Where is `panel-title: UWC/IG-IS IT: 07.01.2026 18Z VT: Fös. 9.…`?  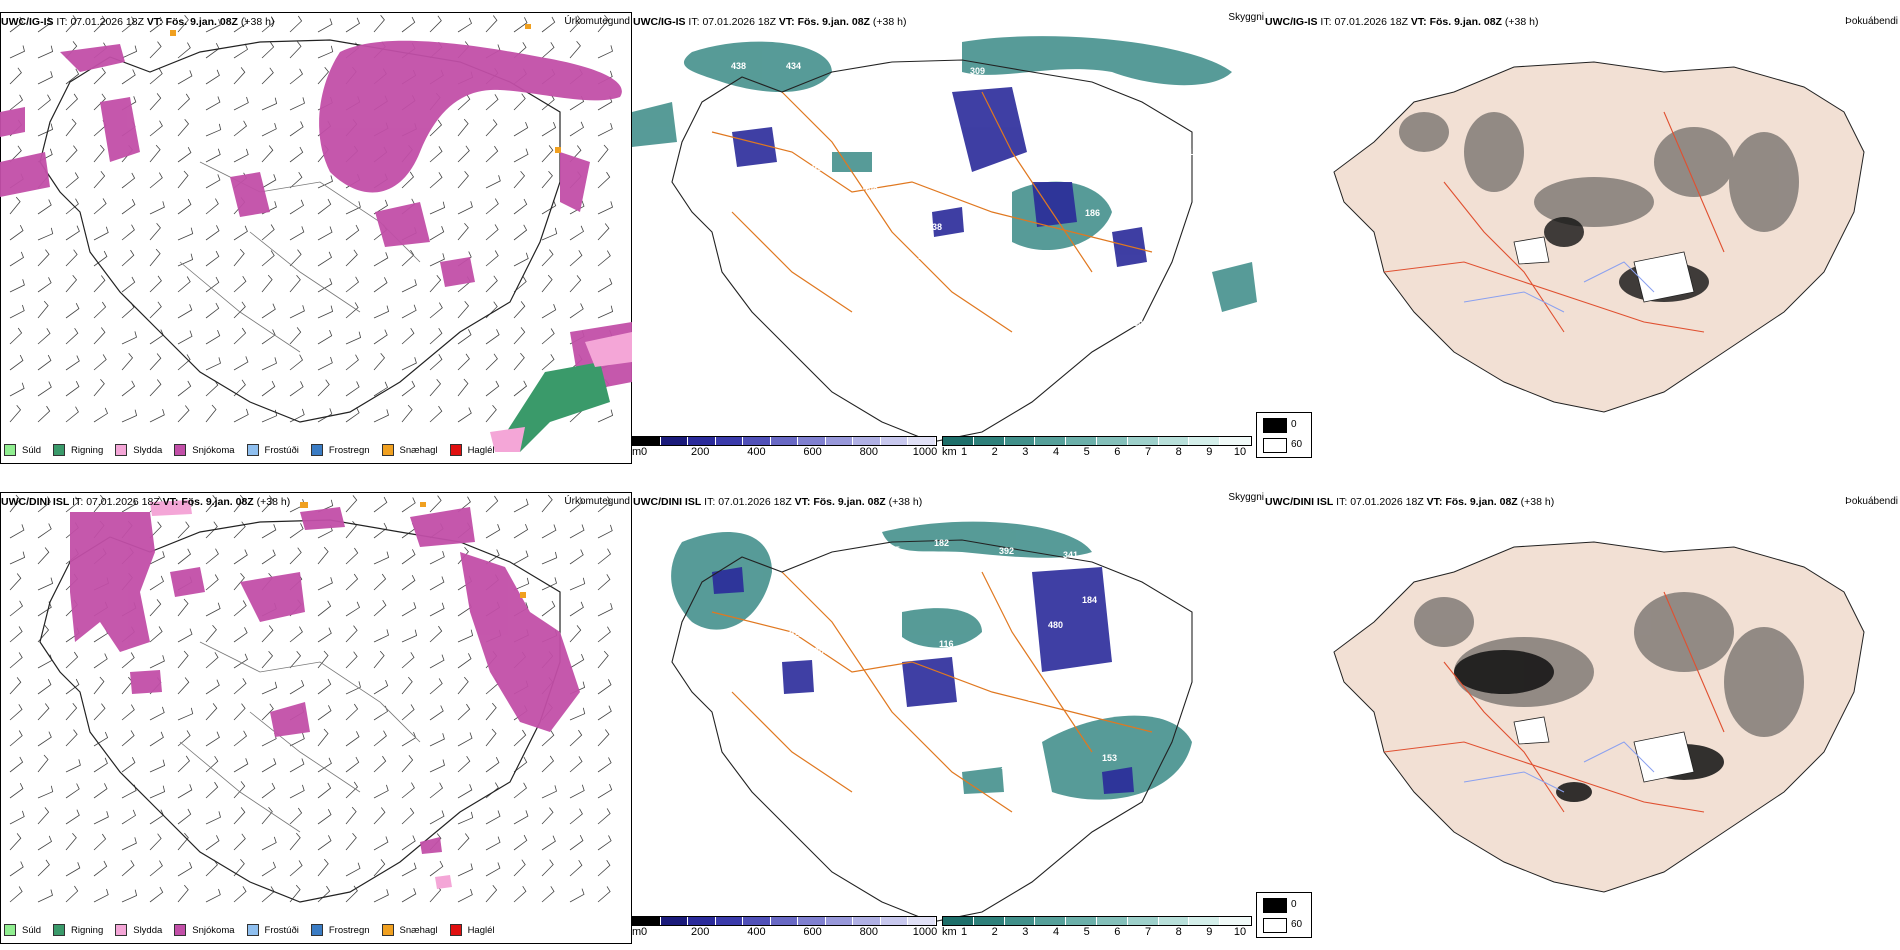 panel-title: UWC/IG-IS IT: 07.01.2026 18Z VT: Fös. 9.… is located at coordinates (137, 22).